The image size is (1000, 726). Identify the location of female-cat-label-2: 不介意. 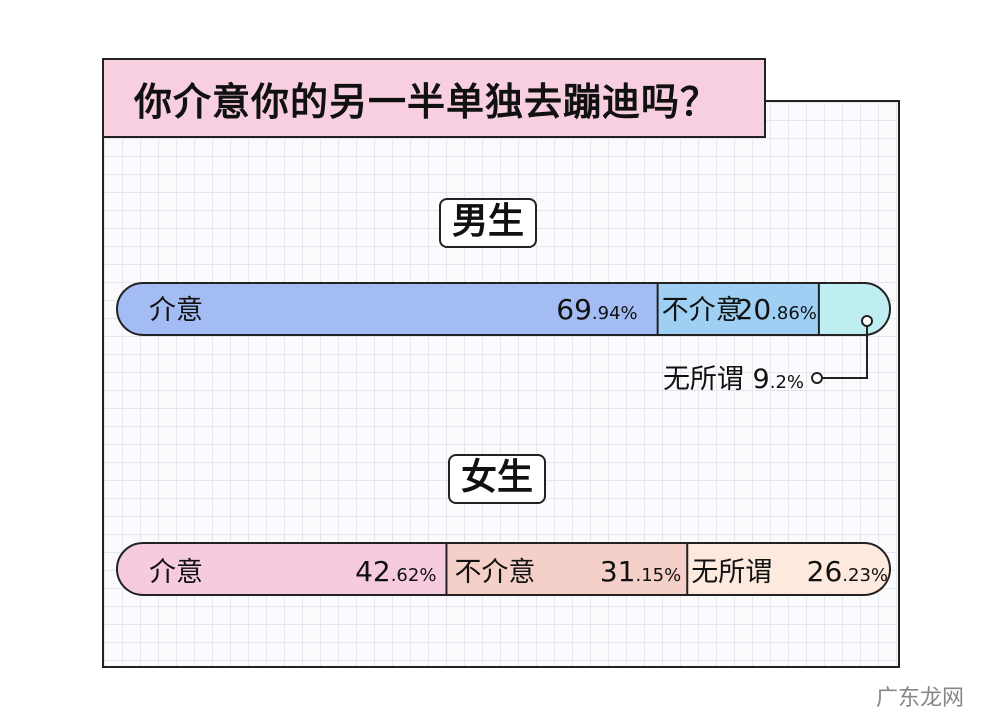
(494, 572).